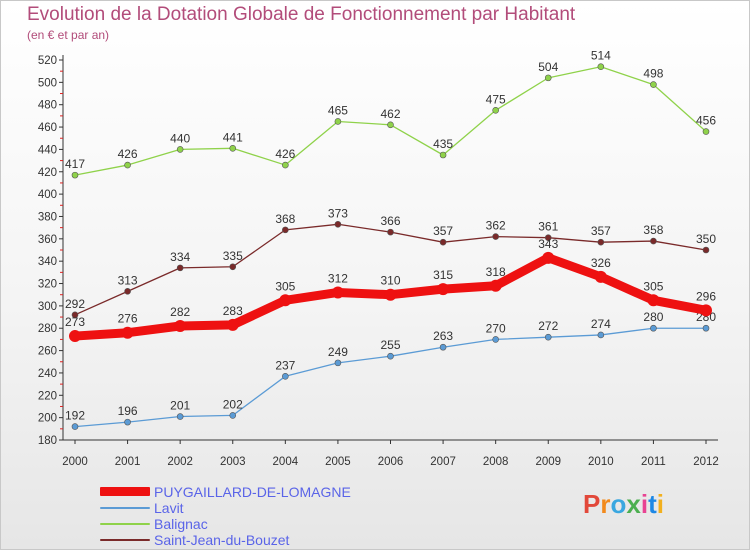  I want to click on data-label: 498, so click(653, 74).